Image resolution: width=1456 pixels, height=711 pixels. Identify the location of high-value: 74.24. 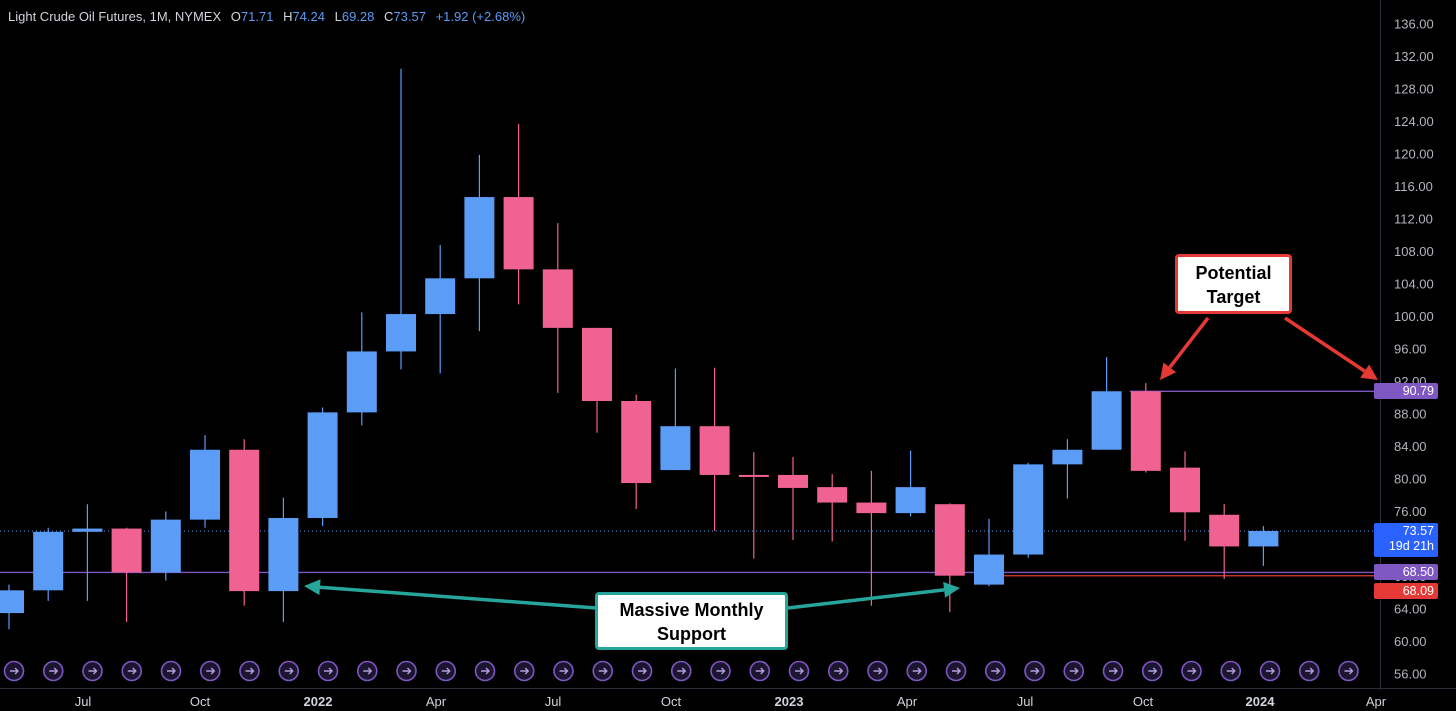
(308, 16).